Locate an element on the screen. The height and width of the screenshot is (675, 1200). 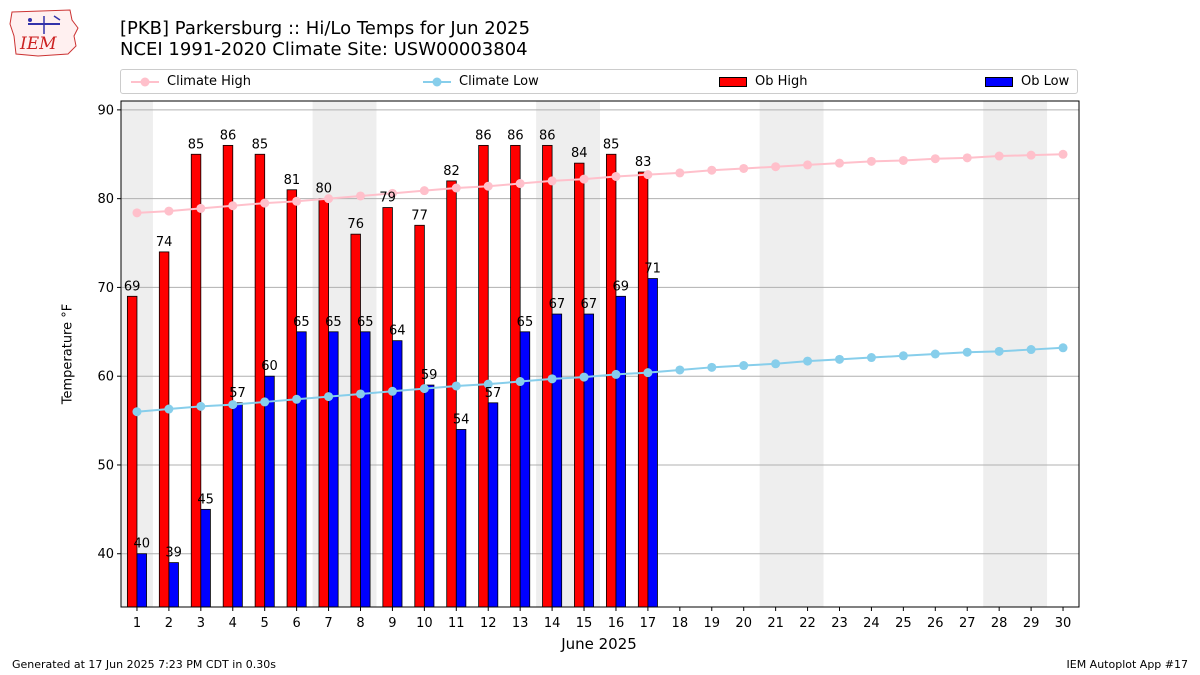
ob-low-bar-swatch is located at coordinates (999, 81).